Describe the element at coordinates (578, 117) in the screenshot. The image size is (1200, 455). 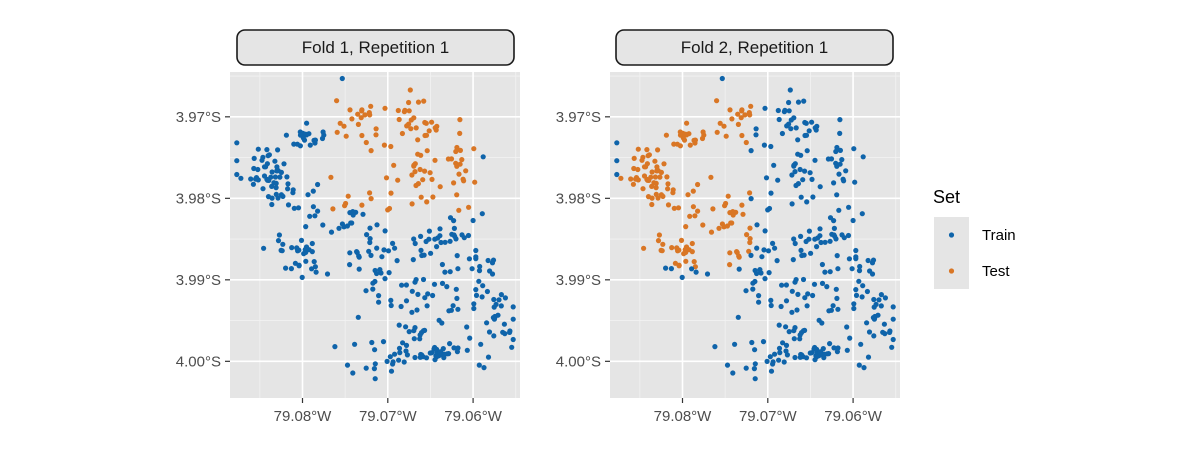
I see `y-tick-label: 3.97°S` at that location.